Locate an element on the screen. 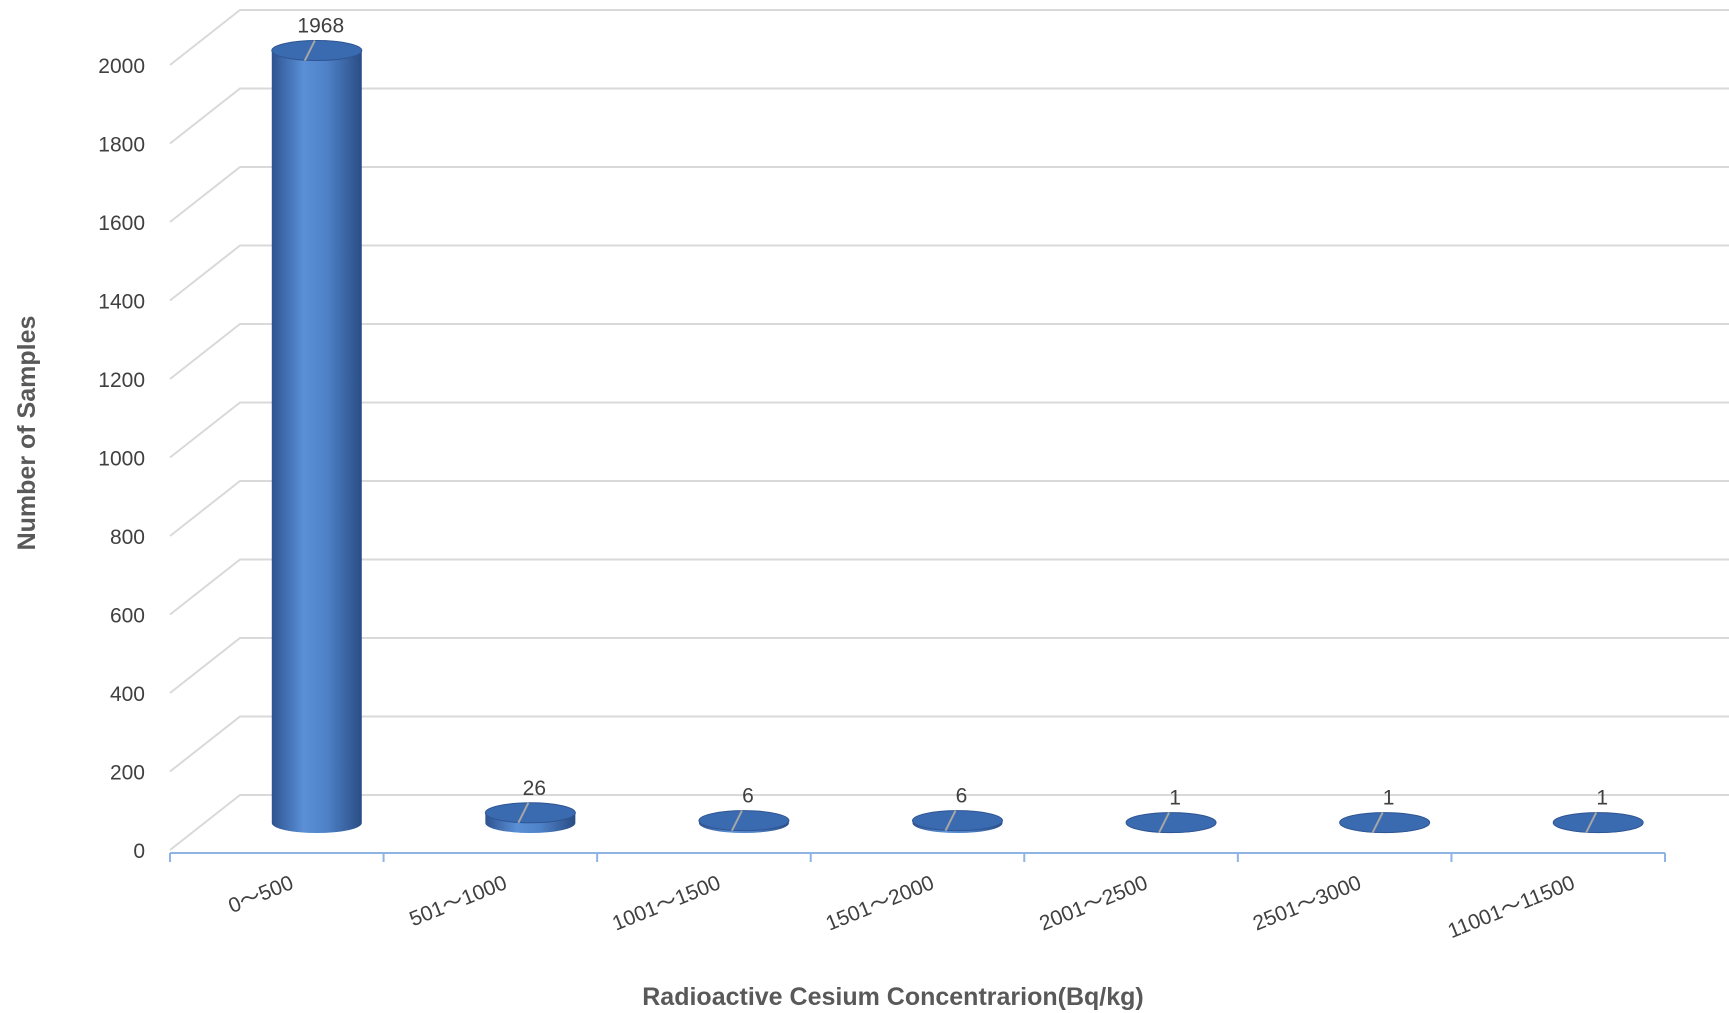 Image resolution: width=1729 pixels, height=1013 pixels. y-axis-title: Number of Samples is located at coordinates (27, 433).